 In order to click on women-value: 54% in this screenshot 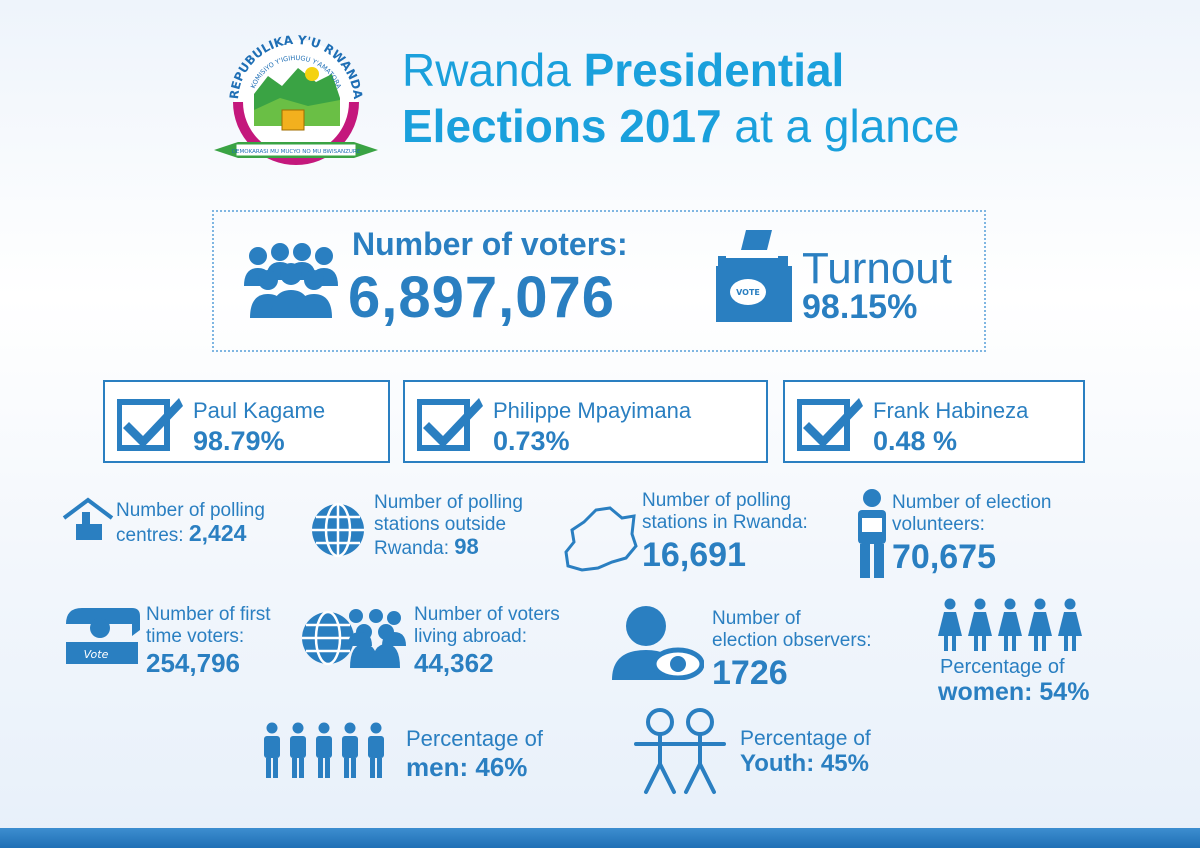, I will do `click(1064, 692)`.